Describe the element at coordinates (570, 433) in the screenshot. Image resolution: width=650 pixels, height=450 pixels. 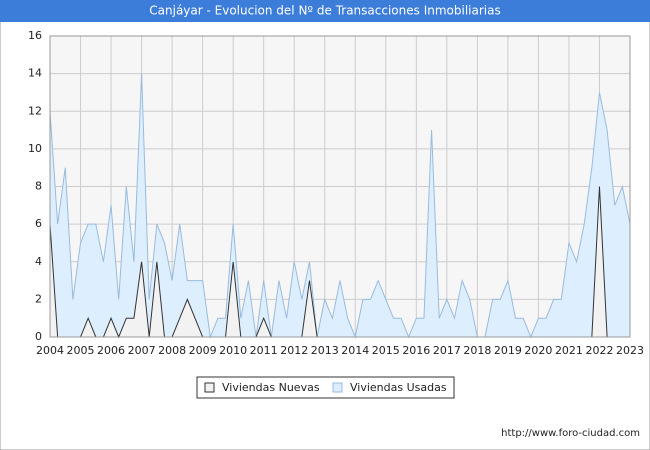
I see `footer: http://www.foro-ciudad.com` at that location.